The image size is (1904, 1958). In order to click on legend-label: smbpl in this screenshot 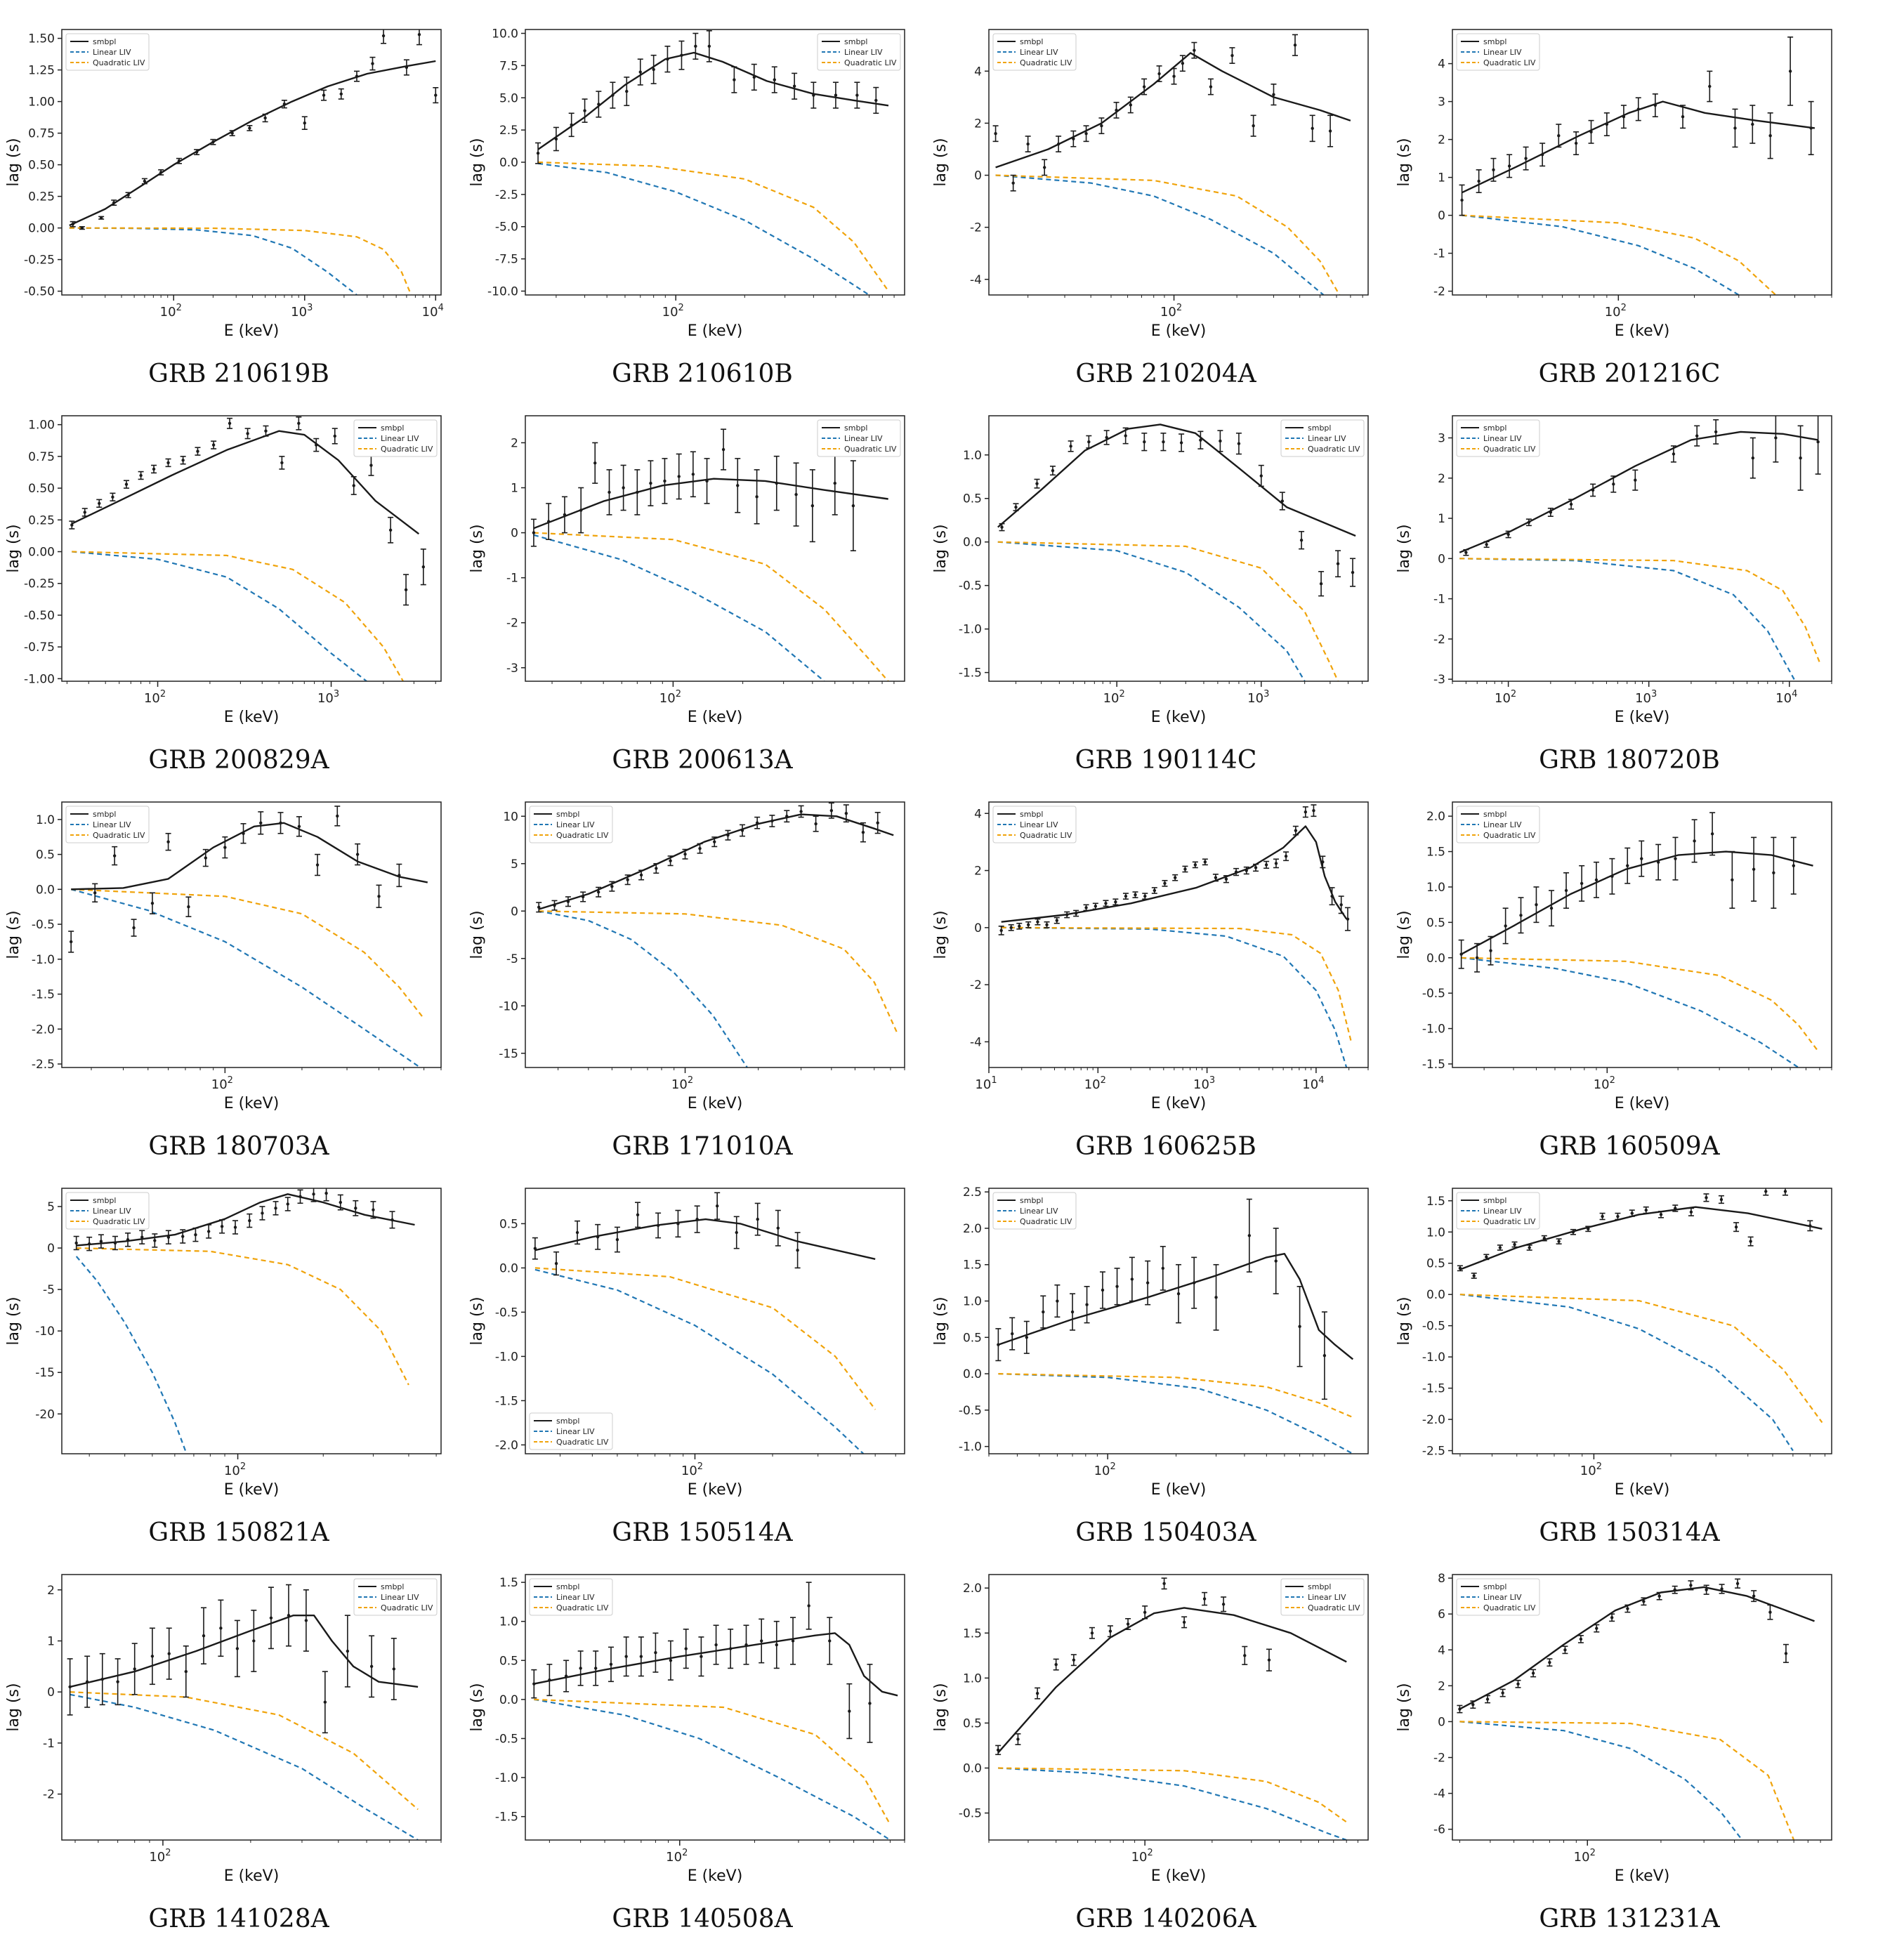, I will do `click(1319, 1586)`.